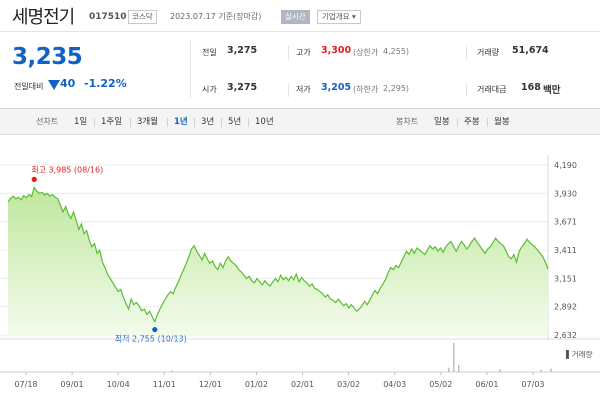  Describe the element at coordinates (442, 122) in the screenshot. I see `tab-daily-candle: 일봉` at that location.